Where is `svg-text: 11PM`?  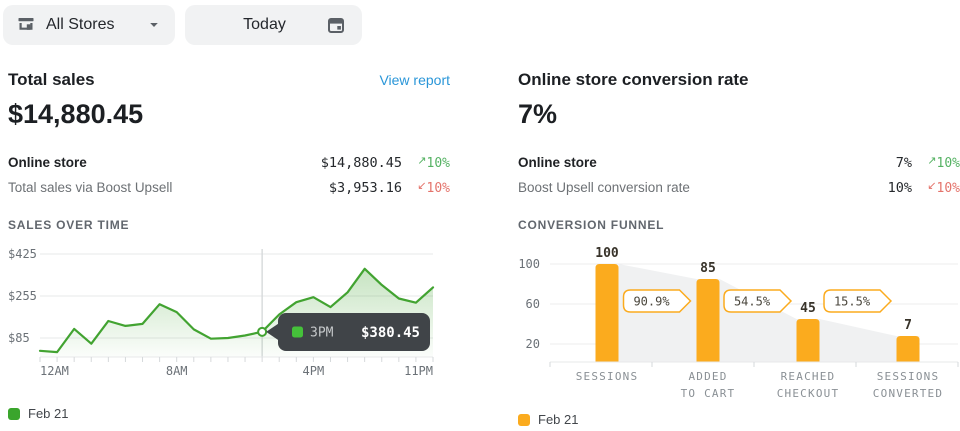
svg-text: 11PM is located at coordinates (418, 371).